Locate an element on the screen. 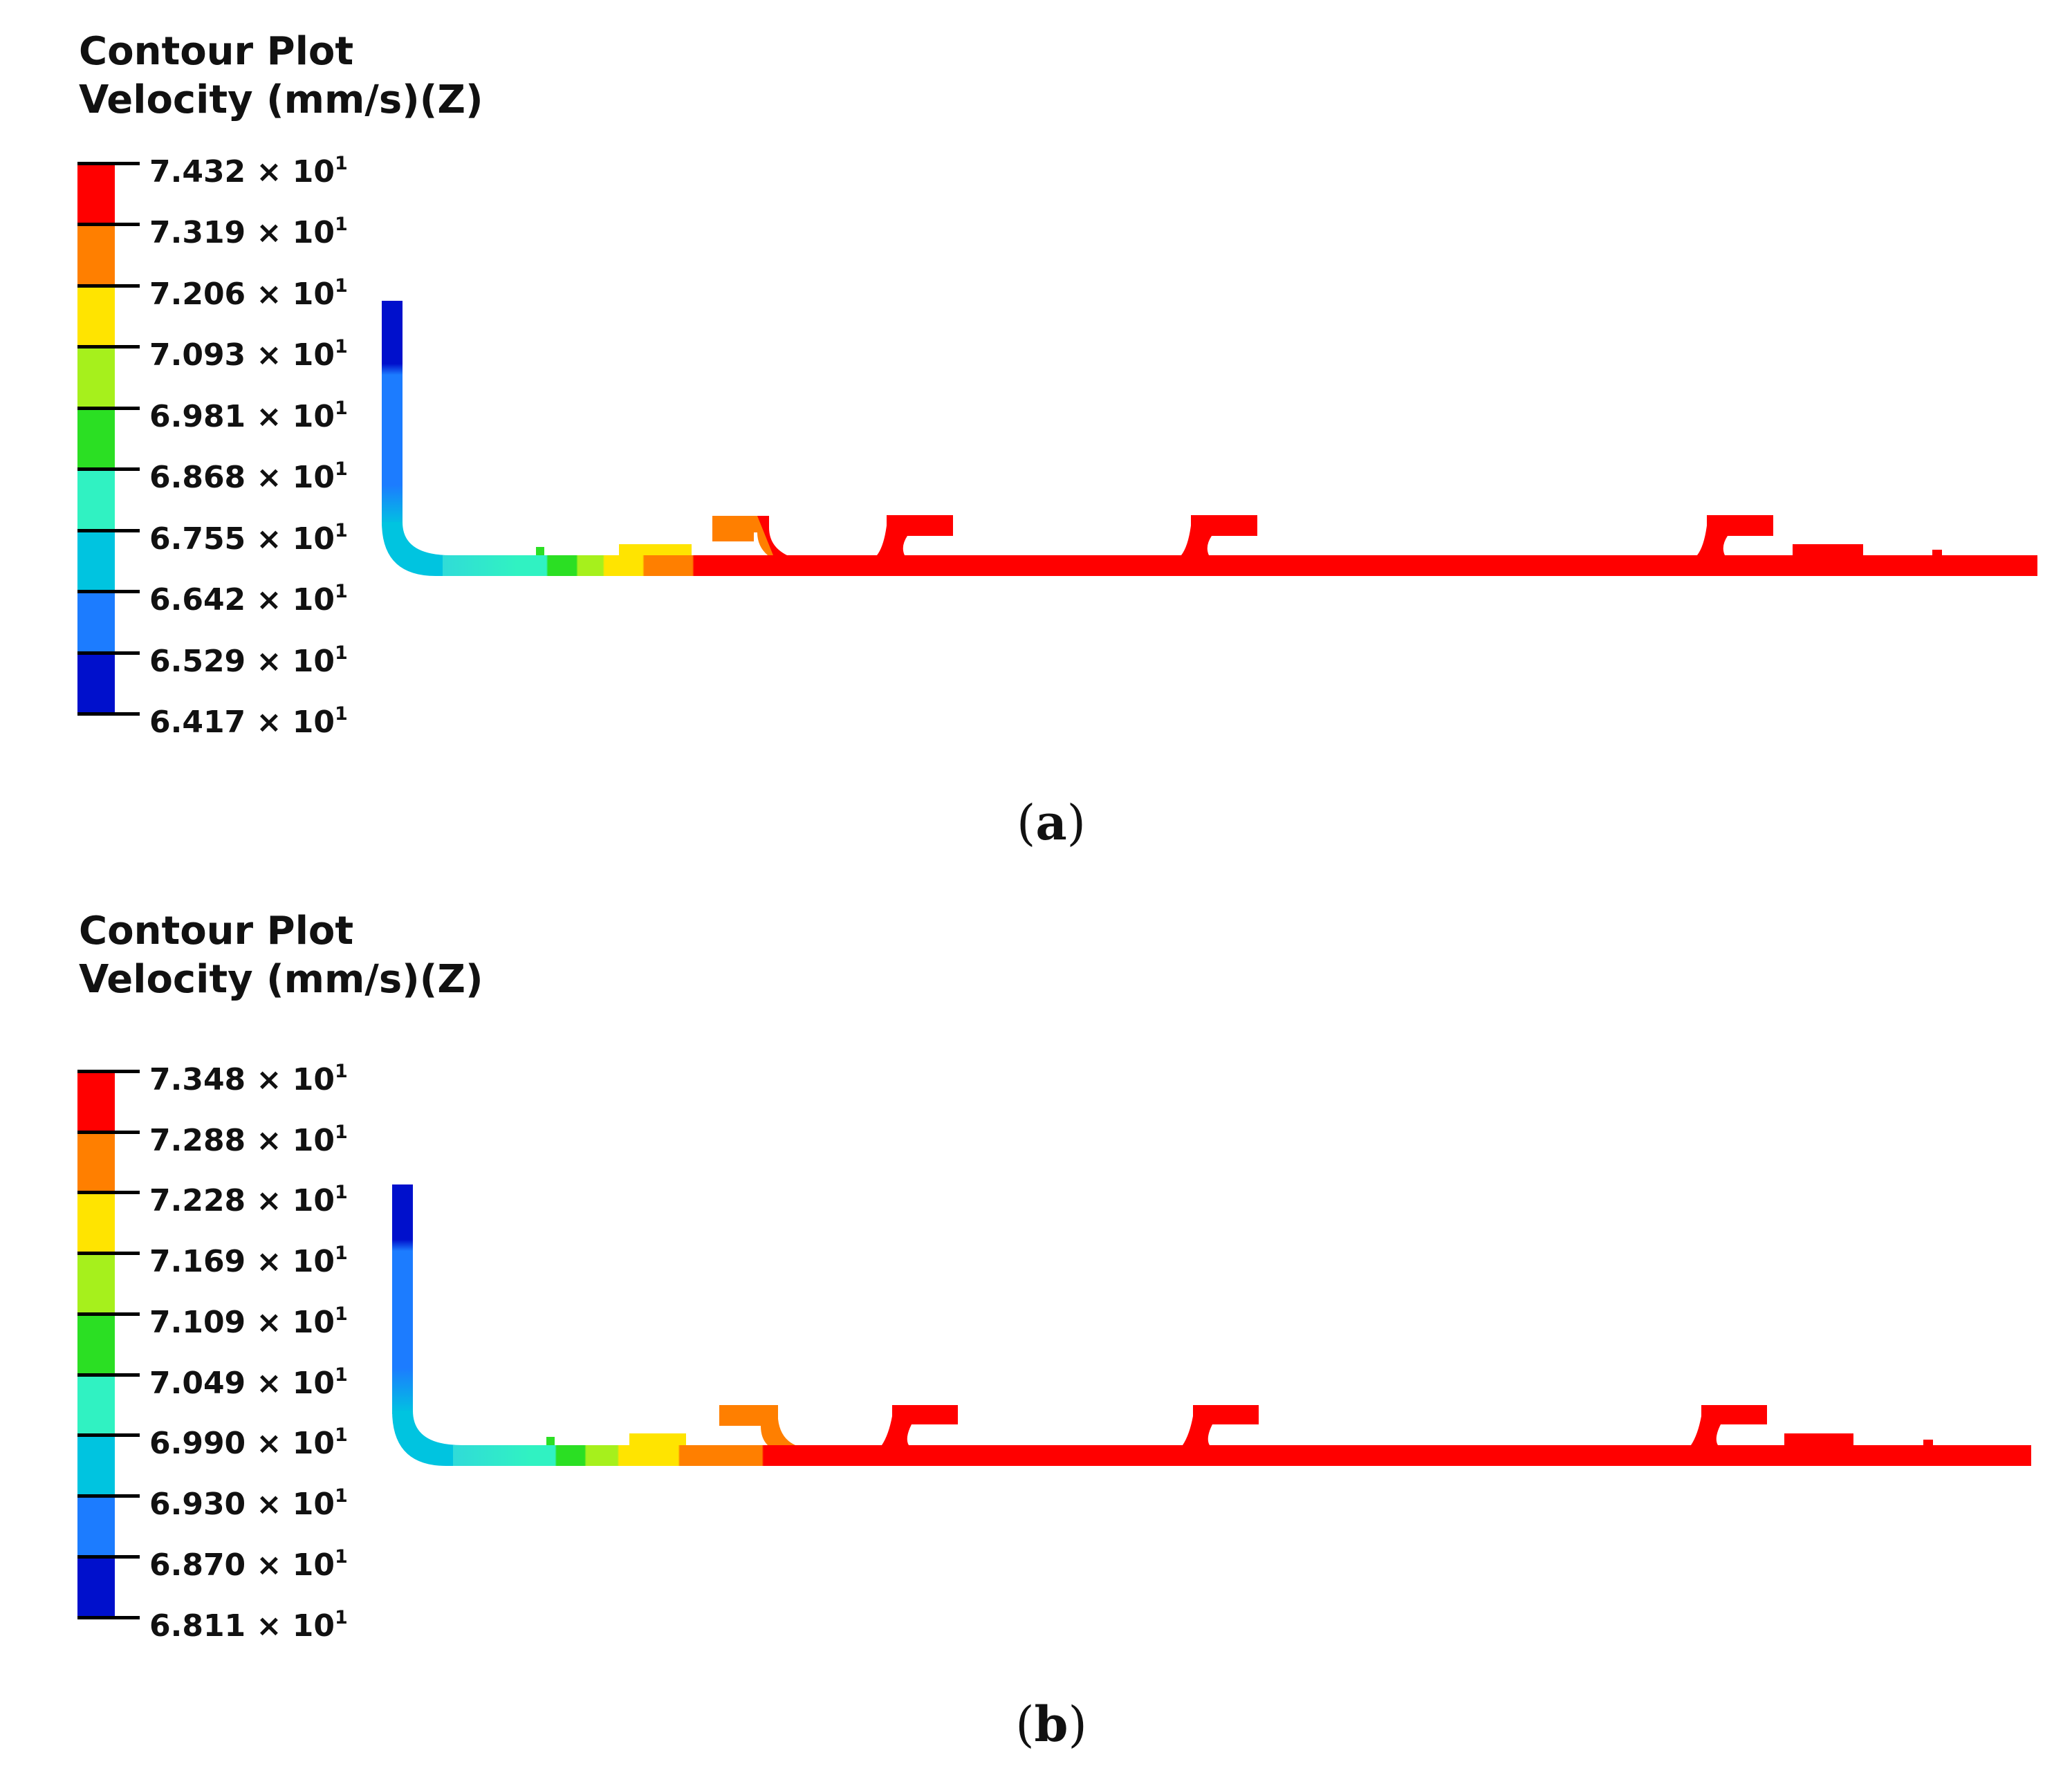  scale-tick-label: 6.870 × 101 is located at coordinates (249, 1564).